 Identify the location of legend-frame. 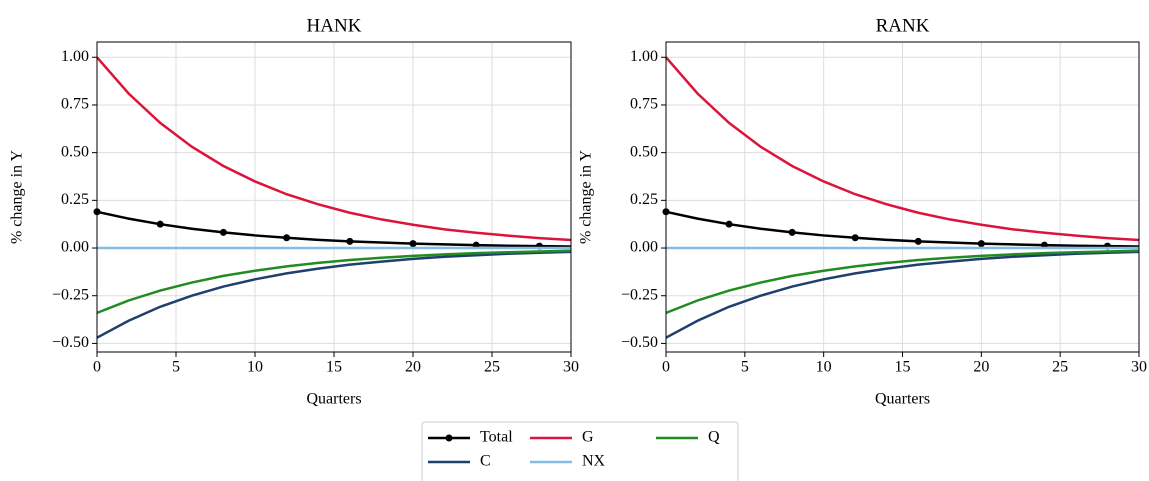
(580, 451).